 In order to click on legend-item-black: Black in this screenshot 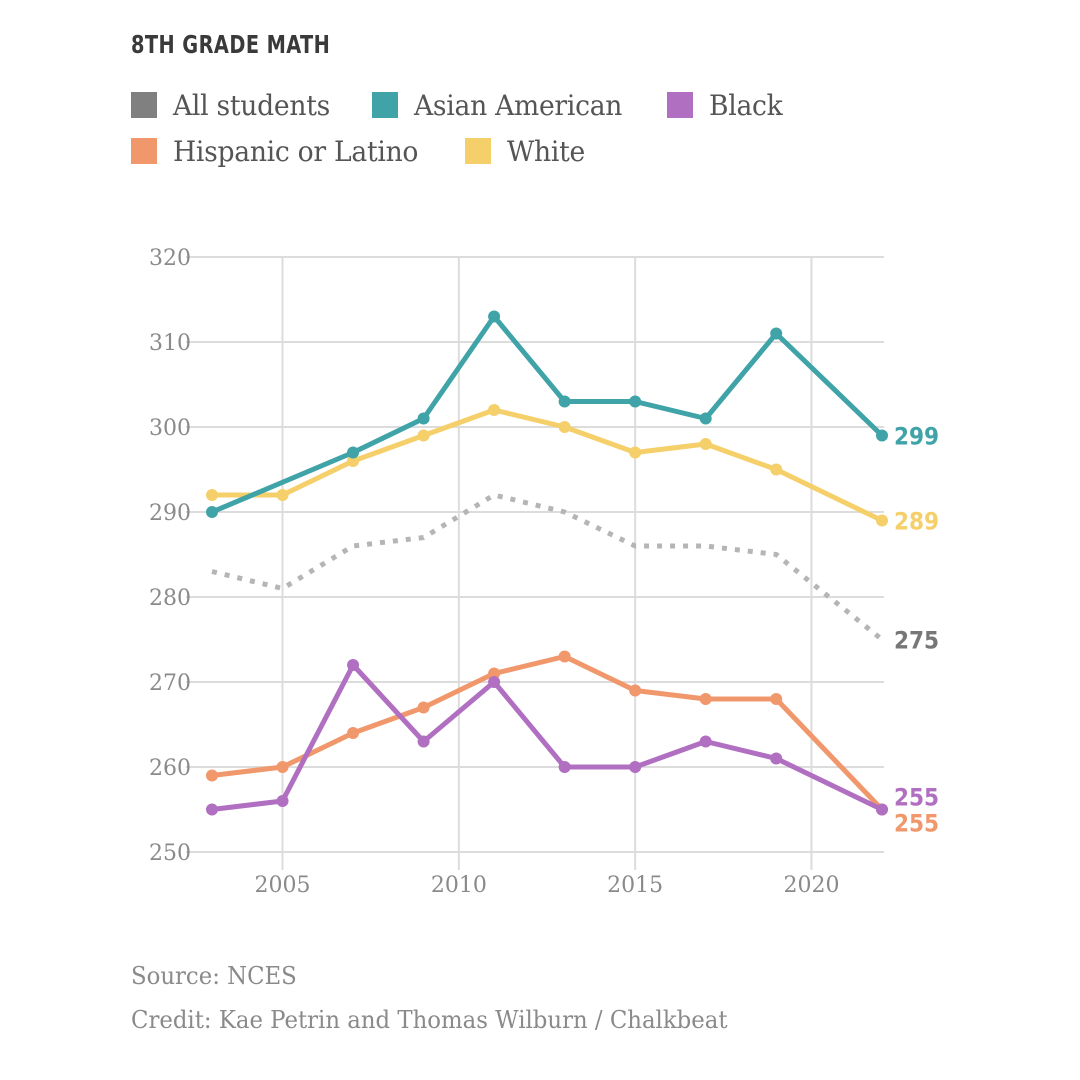, I will do `click(726, 105)`.